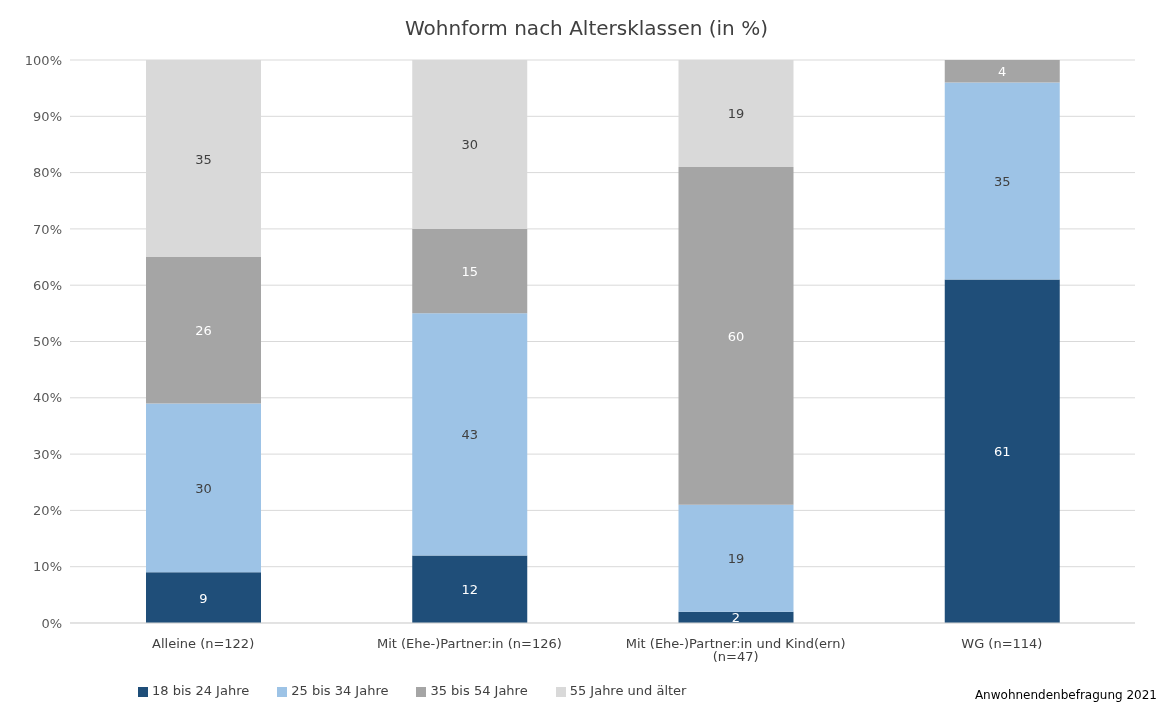 The width and height of the screenshot is (1173, 719). Describe the element at coordinates (736, 618) in the screenshot. I see `data-label: 2` at that location.